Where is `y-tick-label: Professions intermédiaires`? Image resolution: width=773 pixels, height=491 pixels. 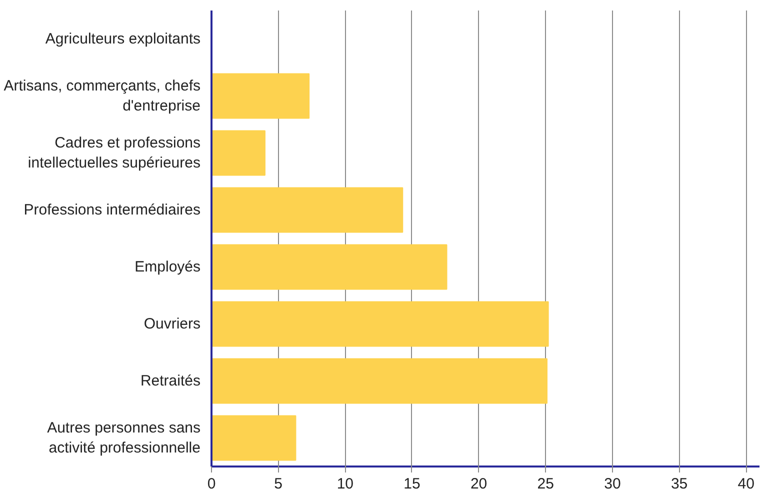
y-tick-label: Professions intermédiaires is located at coordinates (112, 210).